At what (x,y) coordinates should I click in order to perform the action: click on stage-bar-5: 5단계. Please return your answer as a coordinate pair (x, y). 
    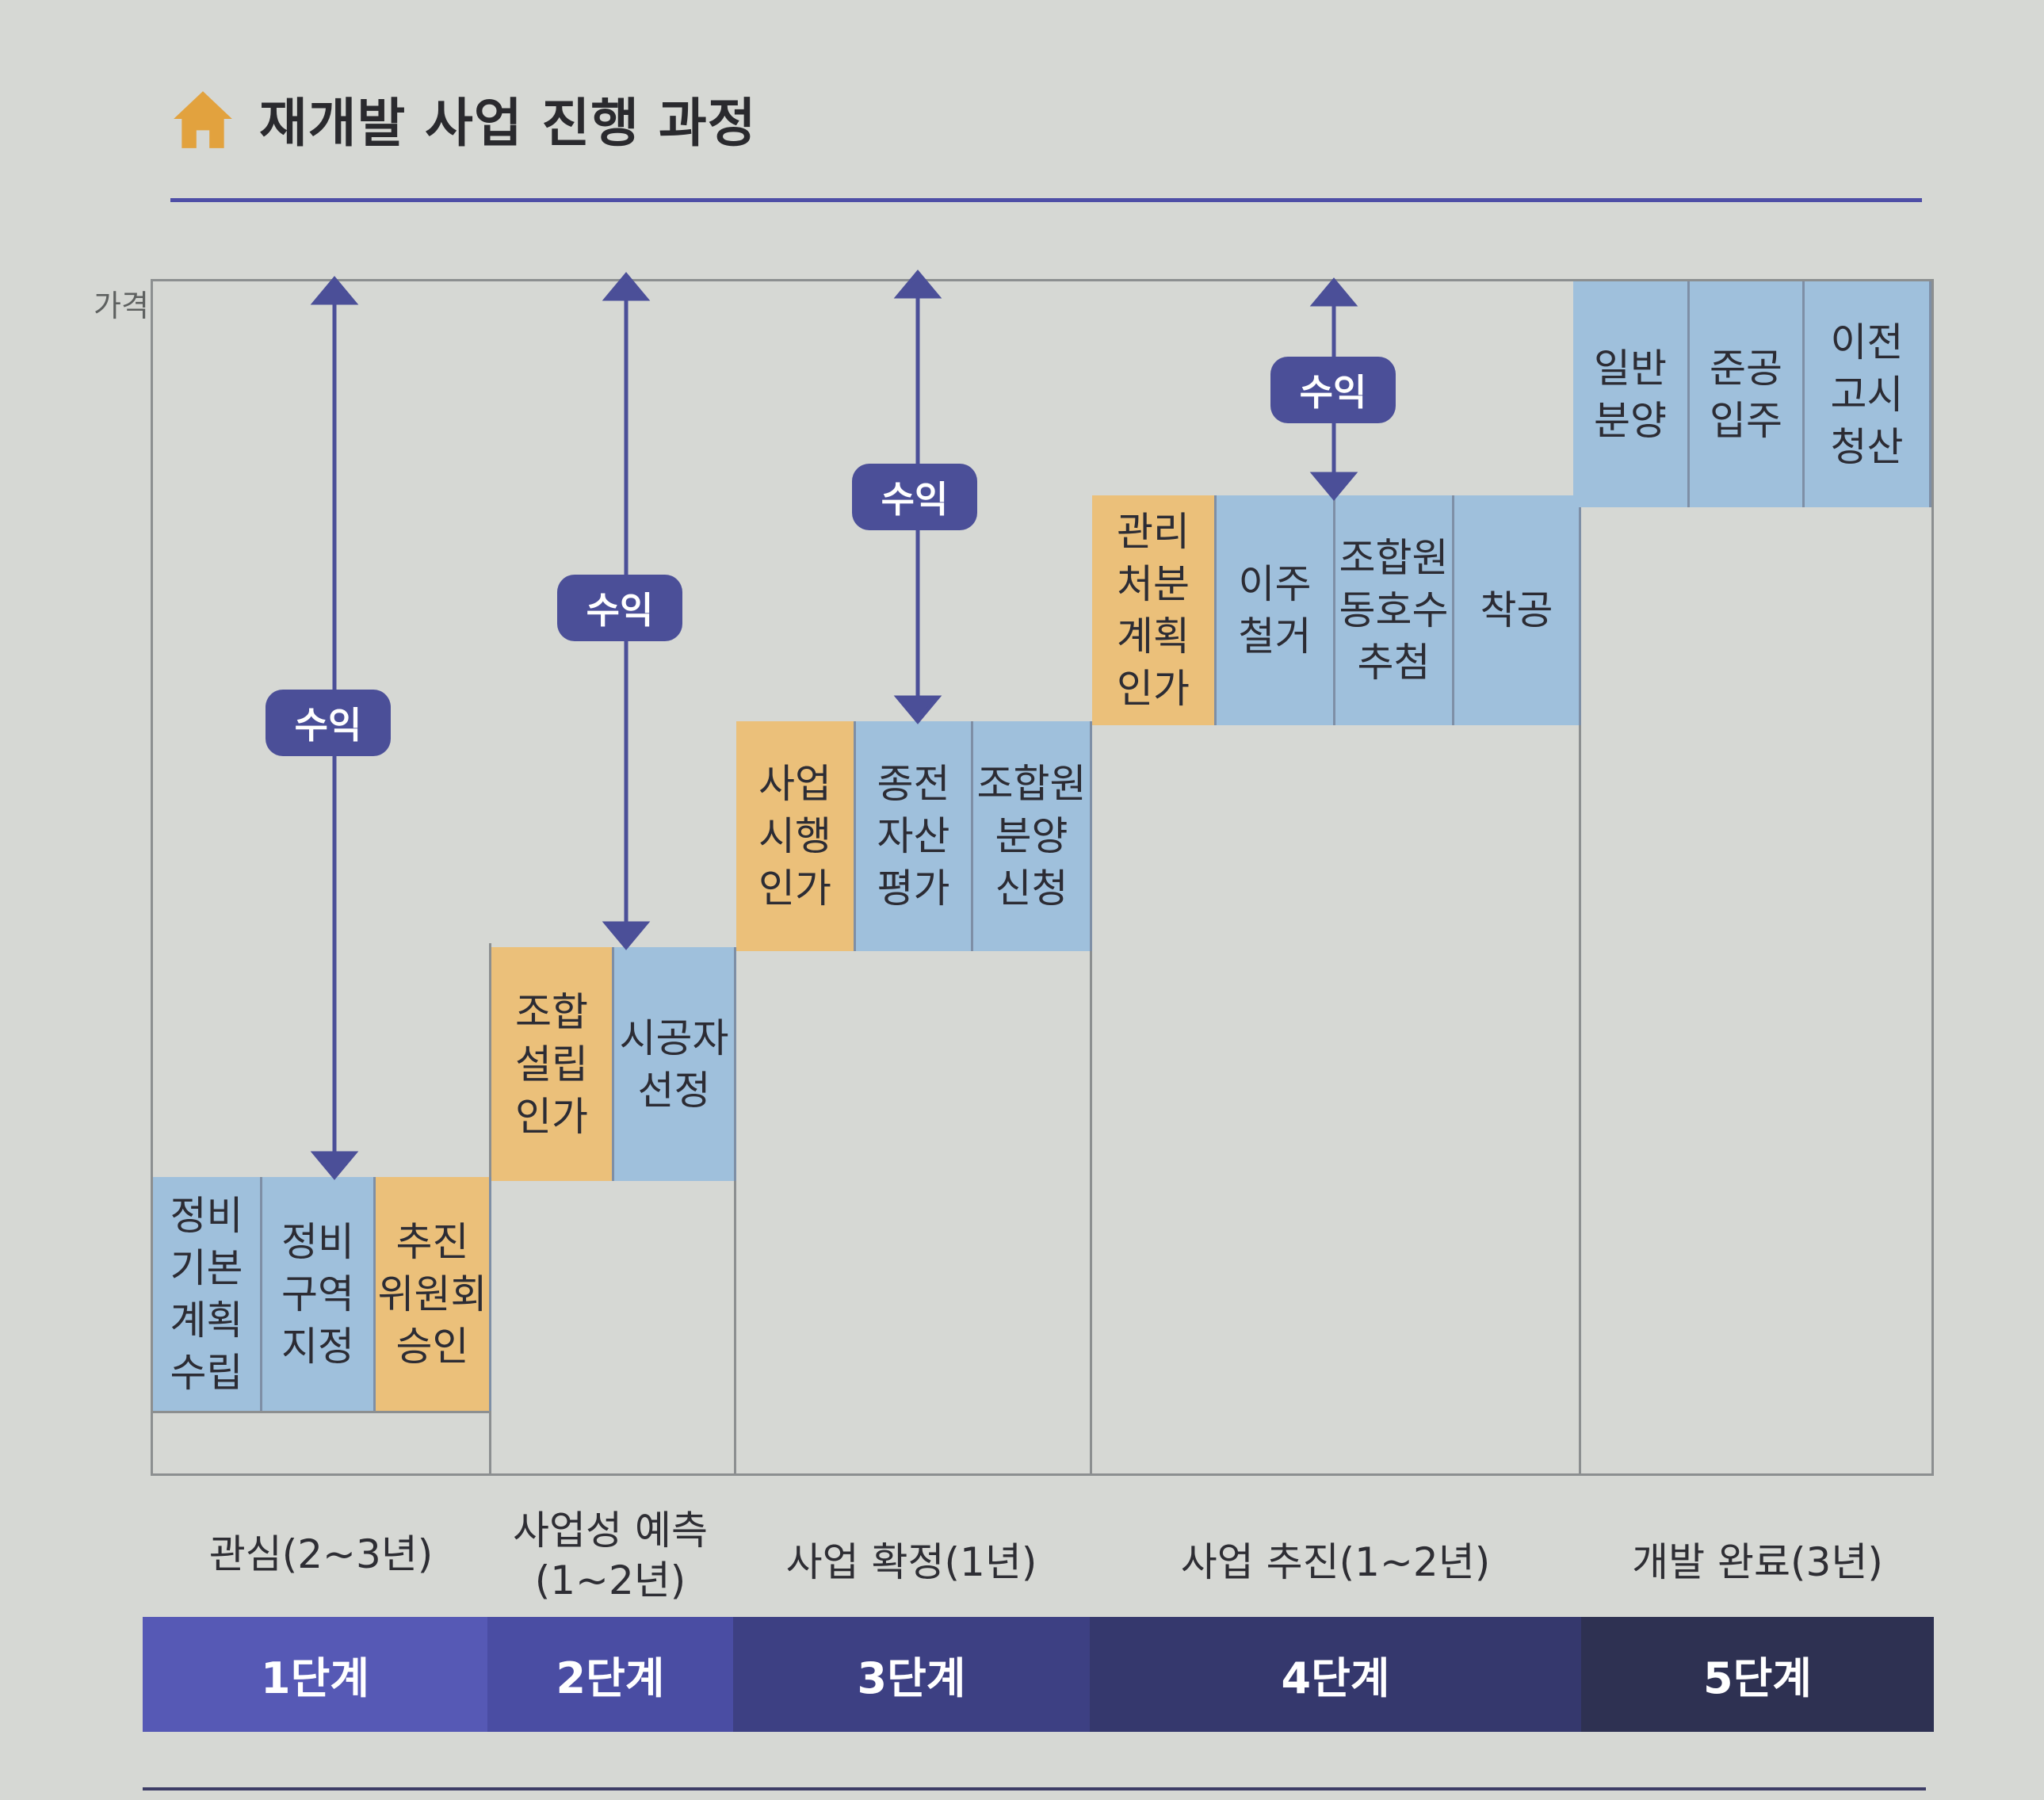
    Looking at the image, I should click on (1758, 1674).